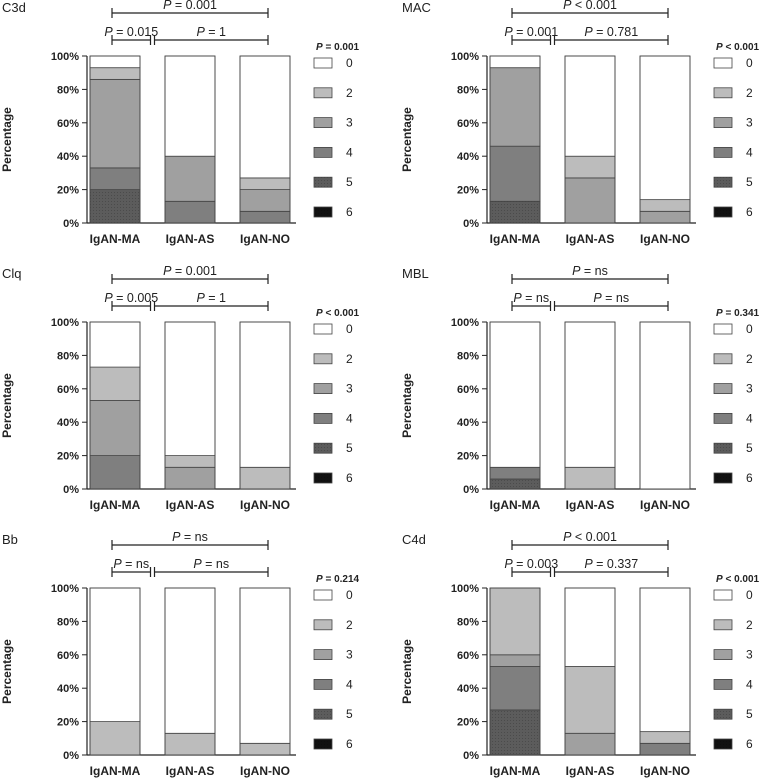 The image size is (765, 779). I want to click on legend-label: 3, so click(349, 655).